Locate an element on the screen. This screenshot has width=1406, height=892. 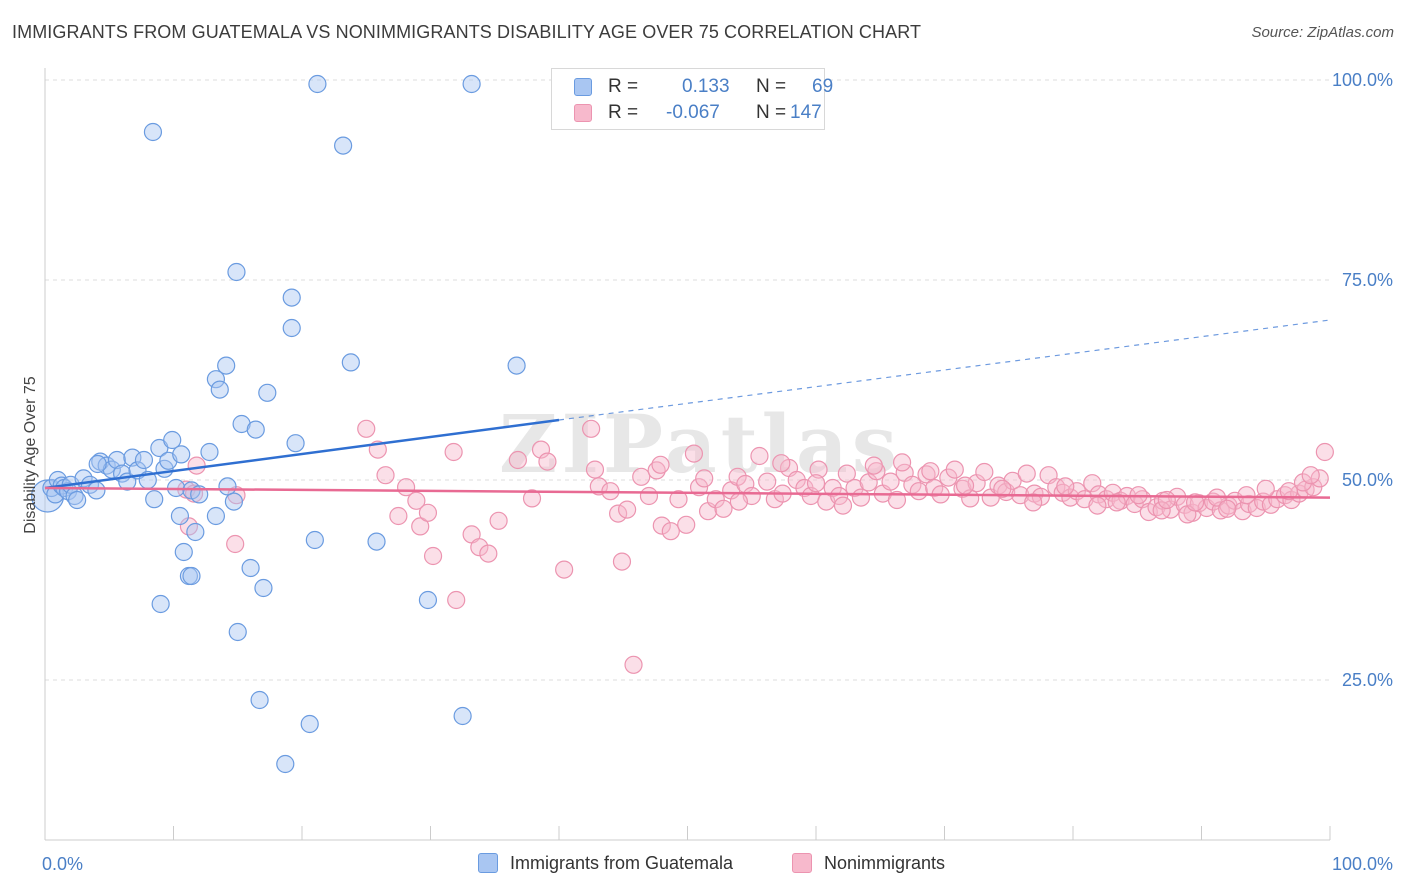
y-tick-label: 100.0% is located at coordinates (1362, 80).